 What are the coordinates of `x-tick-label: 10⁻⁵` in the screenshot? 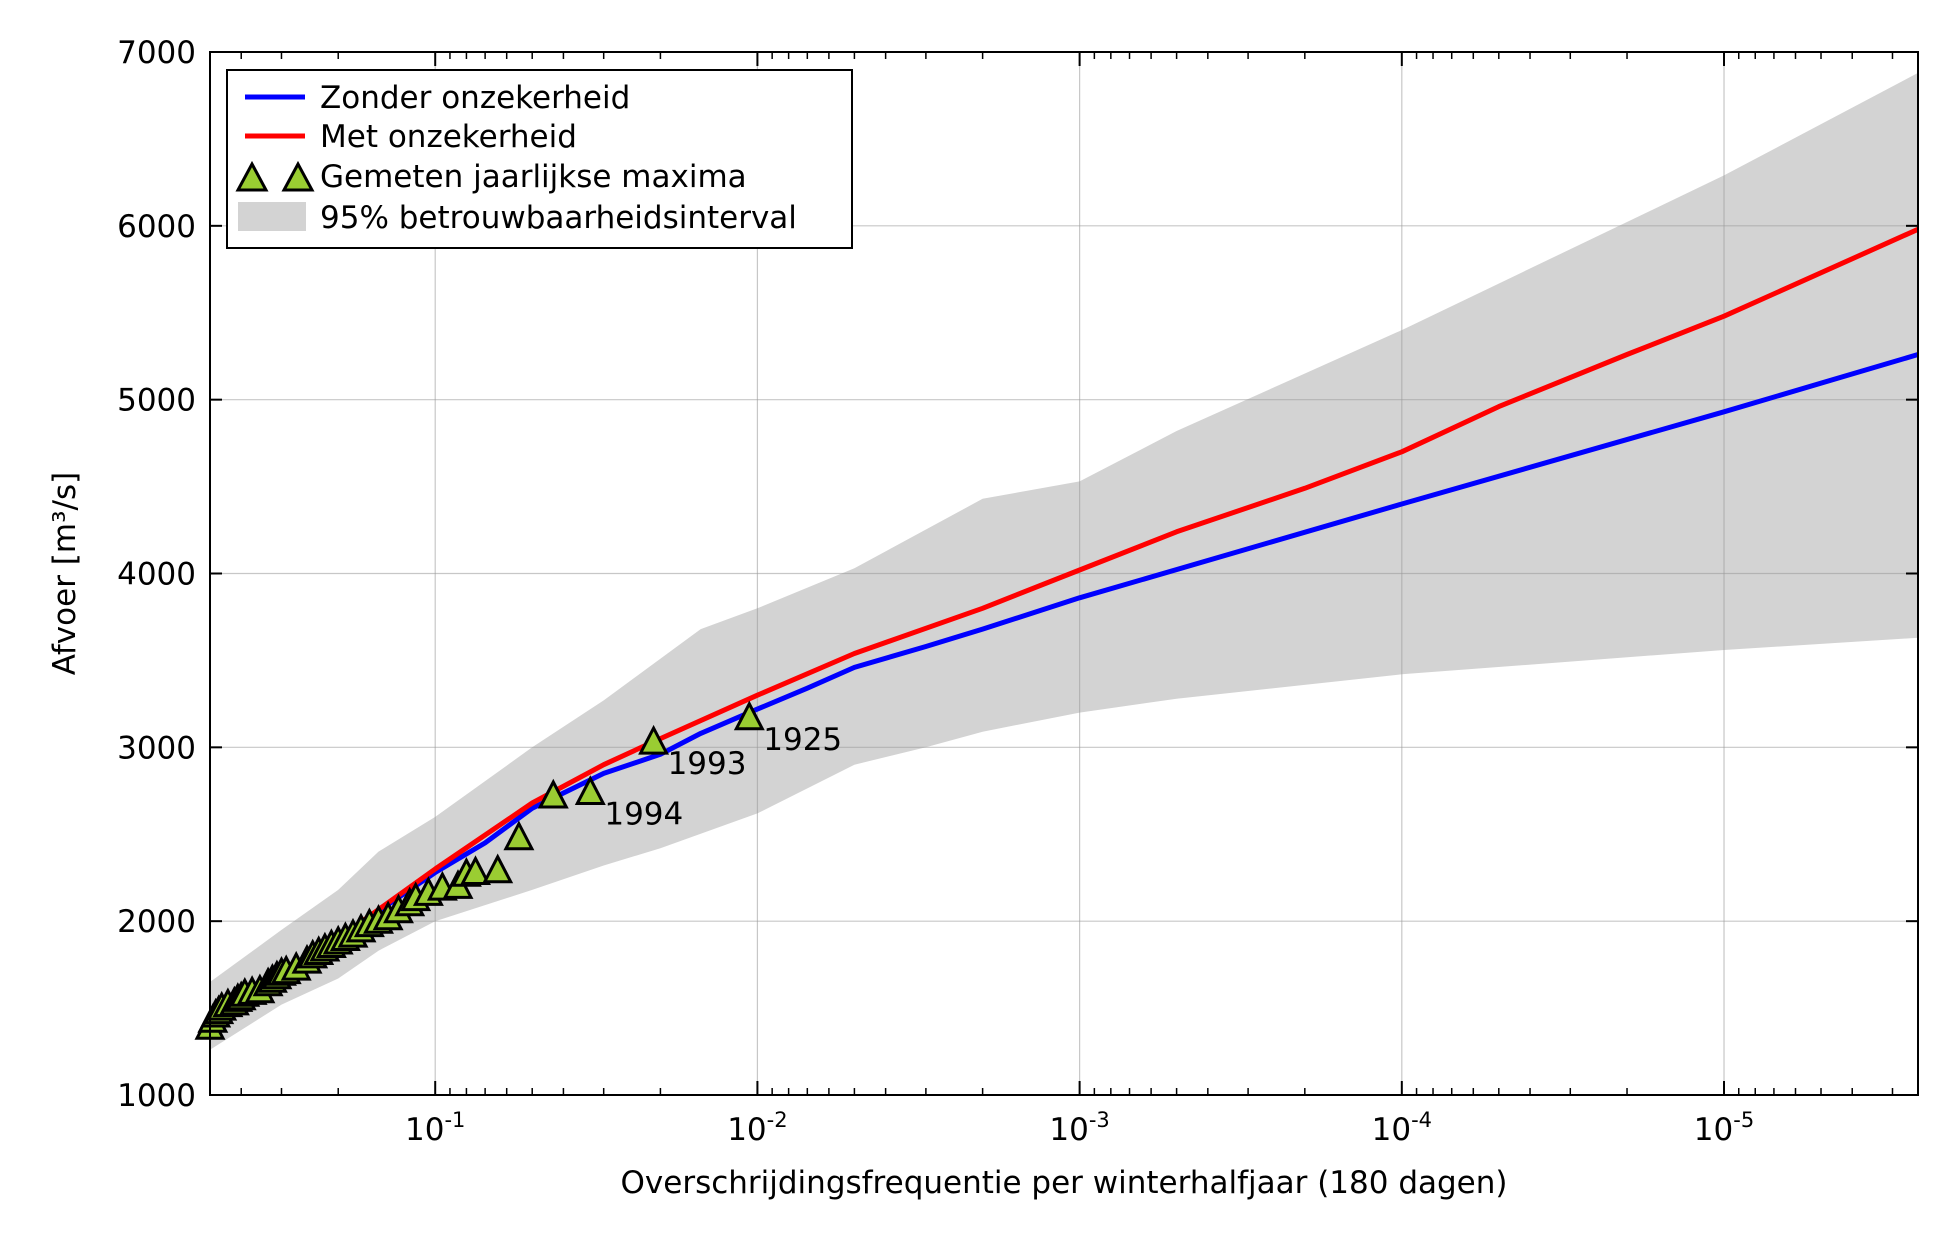 It's located at (1724, 1128).